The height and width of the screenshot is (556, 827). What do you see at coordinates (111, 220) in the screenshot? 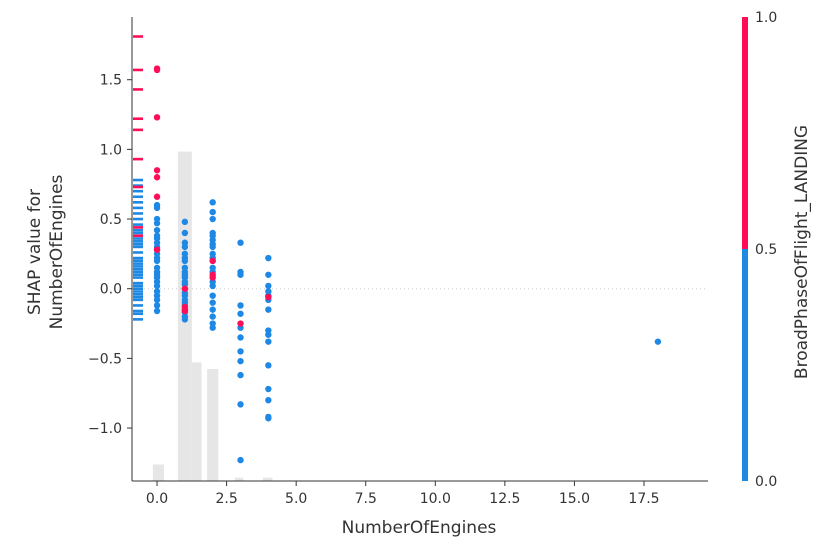
I see `y-tick-label: 0.5` at bounding box center [111, 220].